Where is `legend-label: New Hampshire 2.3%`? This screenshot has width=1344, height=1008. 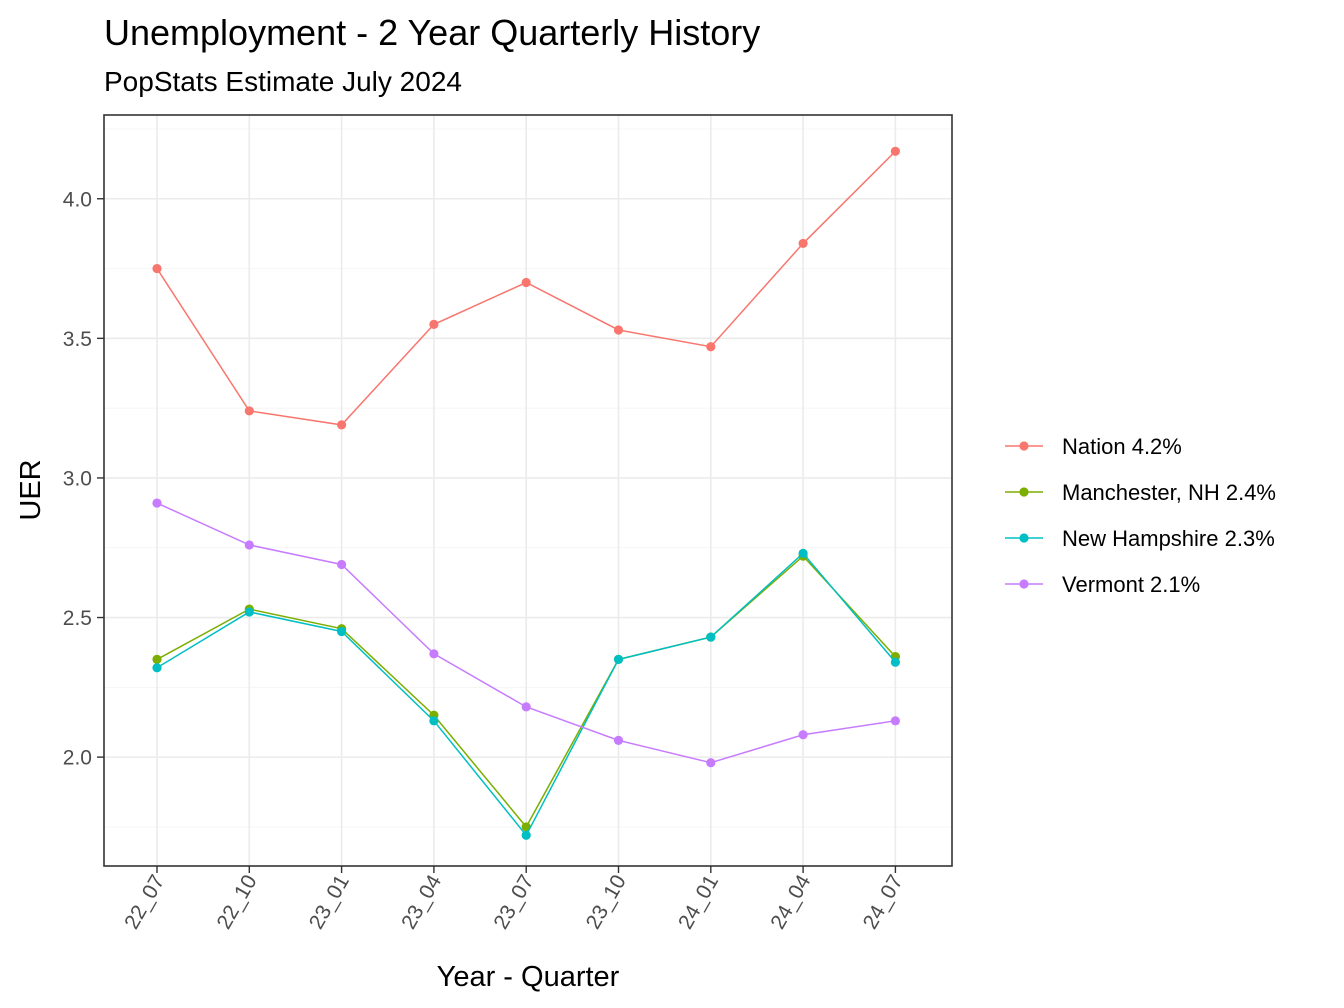
legend-label: New Hampshire 2.3% is located at coordinates (1168, 538).